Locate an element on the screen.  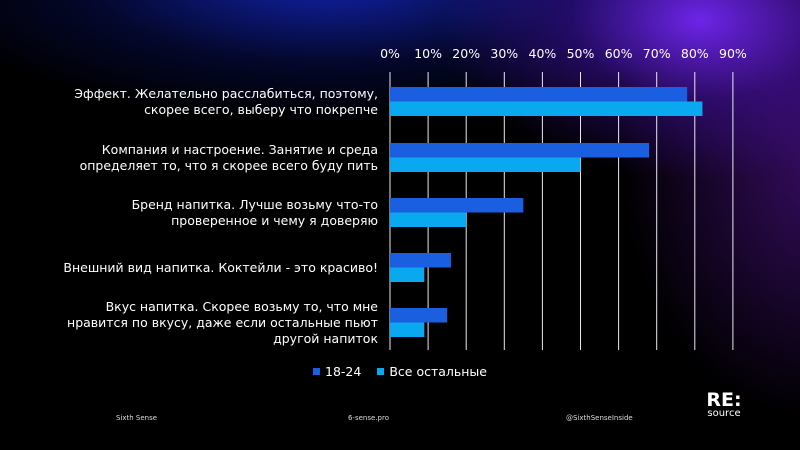
x-tick-label: 30% is located at coordinates (504, 53).